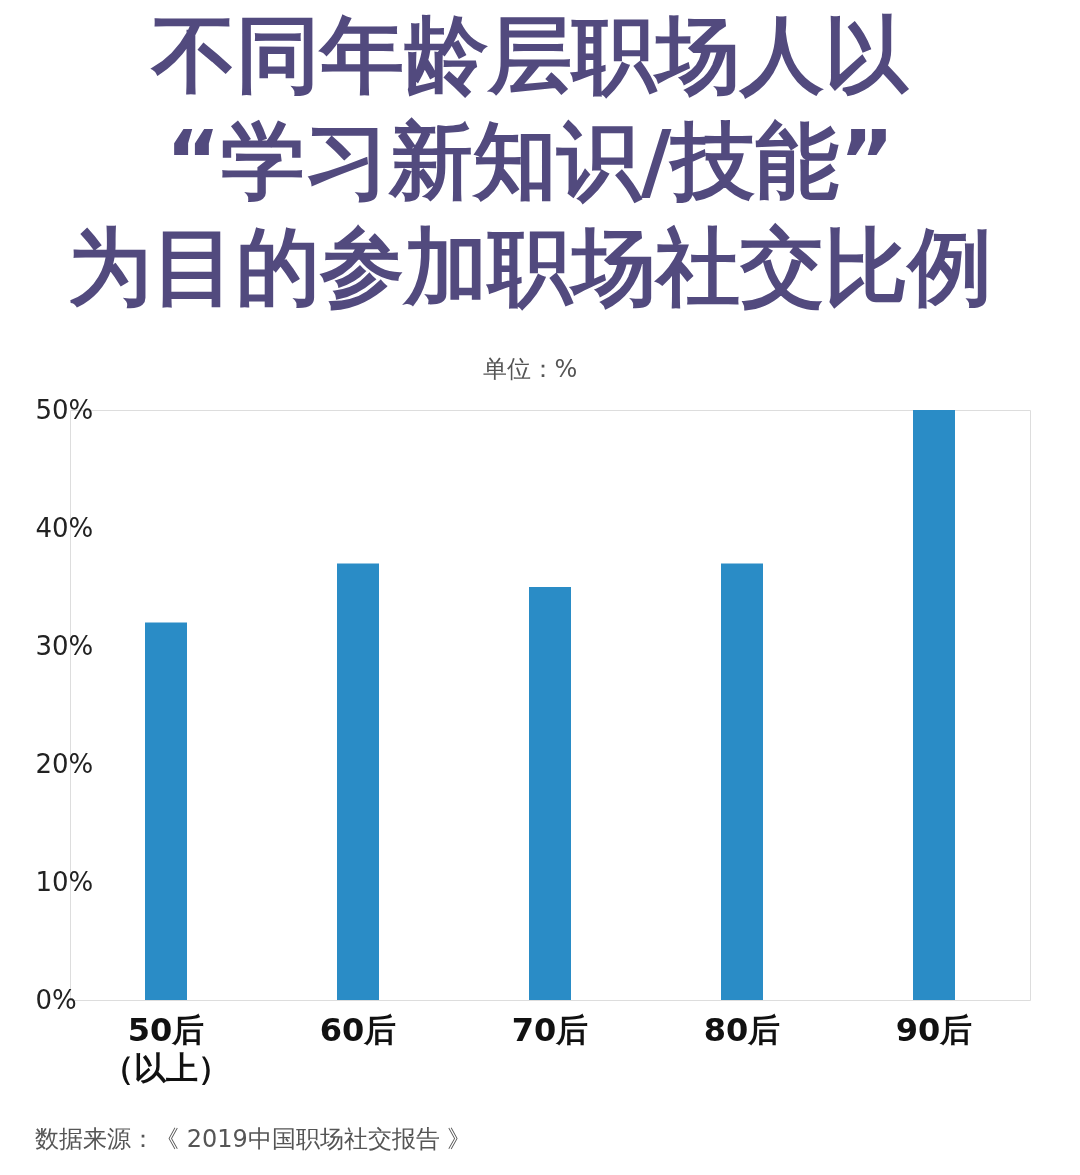  Describe the element at coordinates (64, 881) in the screenshot. I see `y-tick-label: 10%` at that location.